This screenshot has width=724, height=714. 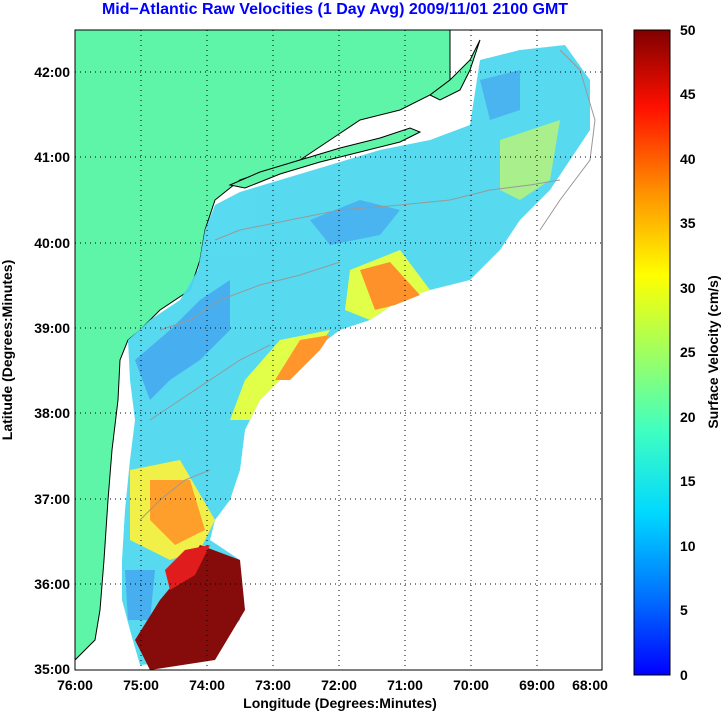 I want to click on colorbar-tick: 15, so click(x=688, y=481).